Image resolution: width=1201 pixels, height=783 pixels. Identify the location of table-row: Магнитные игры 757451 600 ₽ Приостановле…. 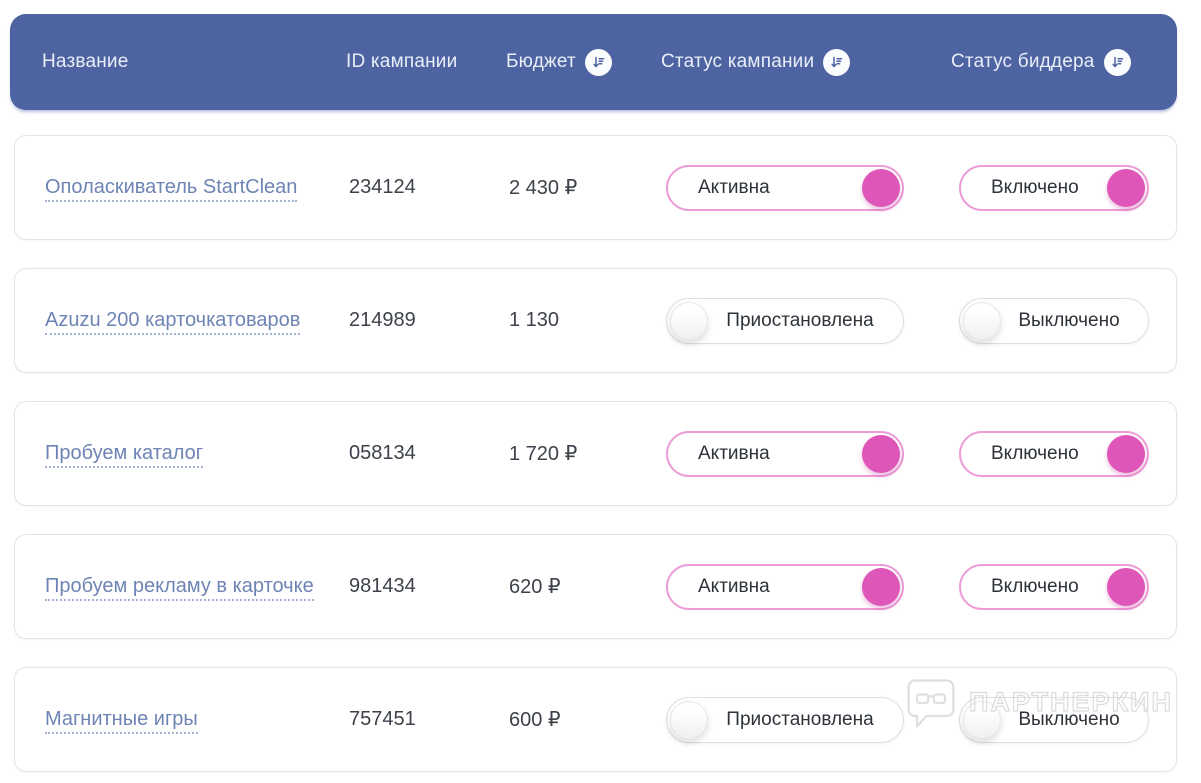
(595, 719).